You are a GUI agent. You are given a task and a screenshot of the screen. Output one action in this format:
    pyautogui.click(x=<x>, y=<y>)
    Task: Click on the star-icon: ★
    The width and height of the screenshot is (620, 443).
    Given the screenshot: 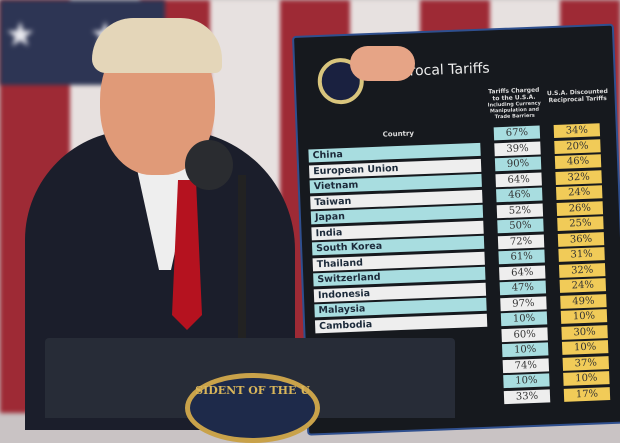 What is the action you would take?
    pyautogui.click(x=20, y=35)
    